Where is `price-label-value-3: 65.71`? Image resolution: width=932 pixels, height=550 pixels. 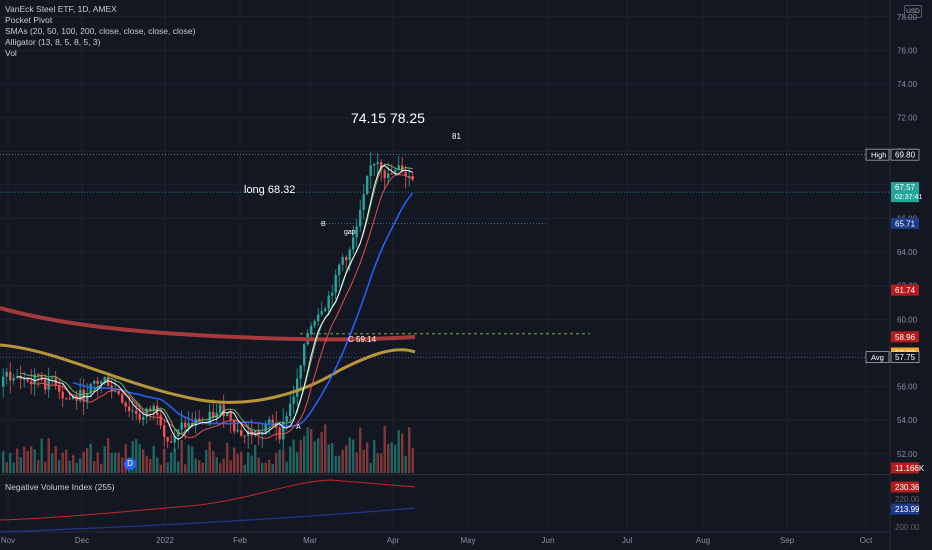 price-label-value-3: 65.71 is located at coordinates (905, 223).